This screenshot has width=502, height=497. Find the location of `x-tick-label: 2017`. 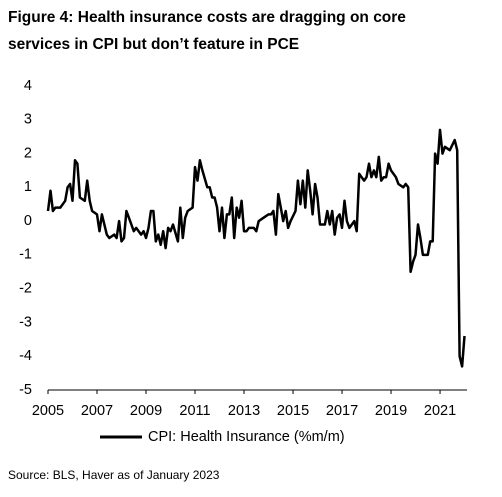

x-tick-label: 2017 is located at coordinates (342, 411).